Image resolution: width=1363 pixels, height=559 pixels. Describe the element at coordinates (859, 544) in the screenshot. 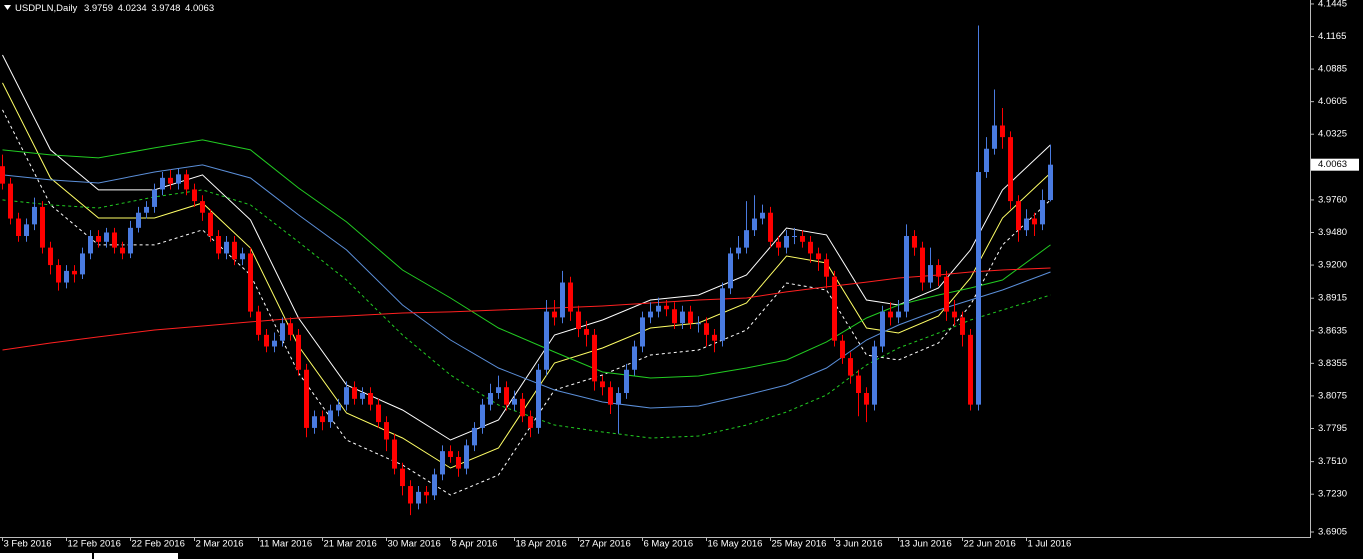

I see `x-tick-label: 3 Jun 2016` at that location.